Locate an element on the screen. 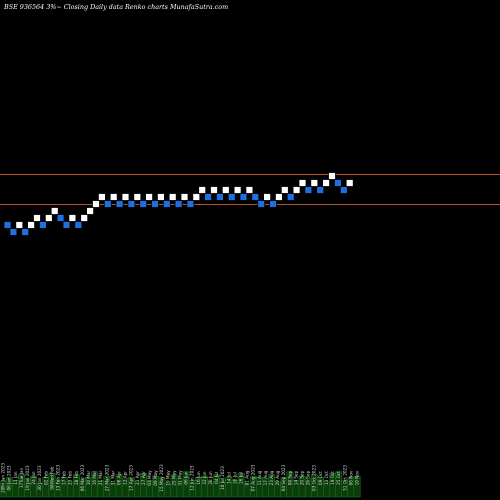  date-label: 21 Apr is located at coordinates (137, 478).